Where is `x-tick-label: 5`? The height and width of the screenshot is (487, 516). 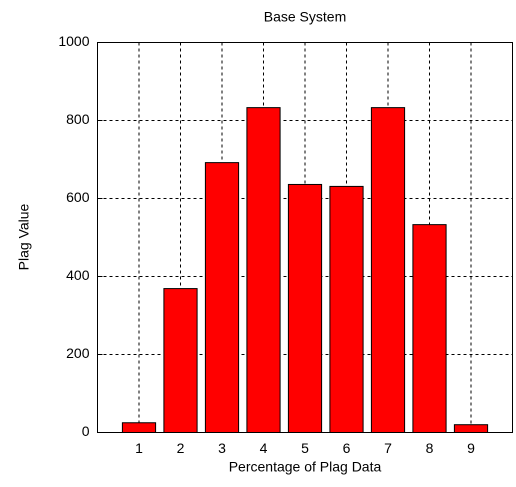 x-tick-label: 5 is located at coordinates (305, 448).